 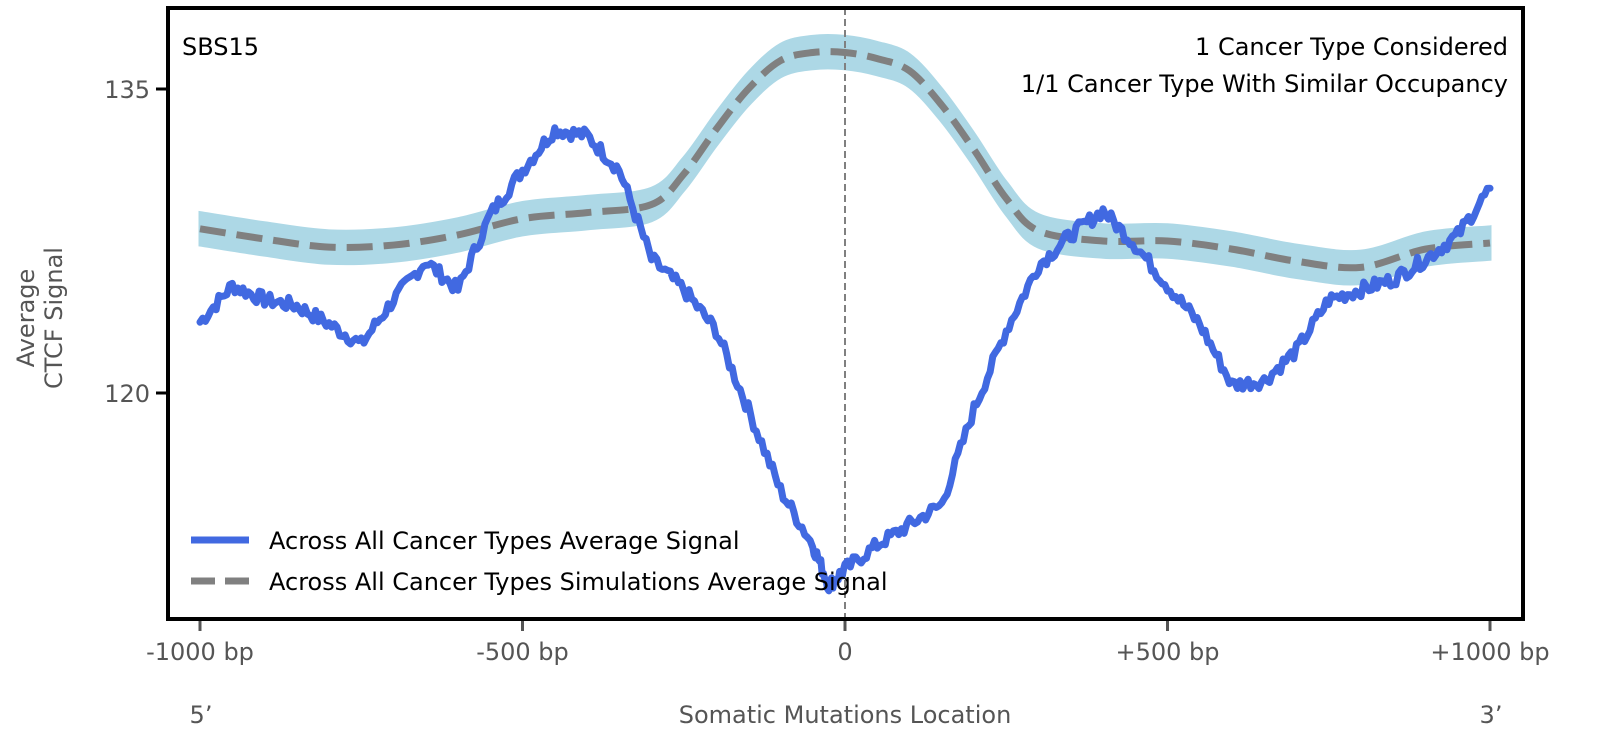 I want to click on y-axis-title-line-1: Average, so click(x=26, y=318).